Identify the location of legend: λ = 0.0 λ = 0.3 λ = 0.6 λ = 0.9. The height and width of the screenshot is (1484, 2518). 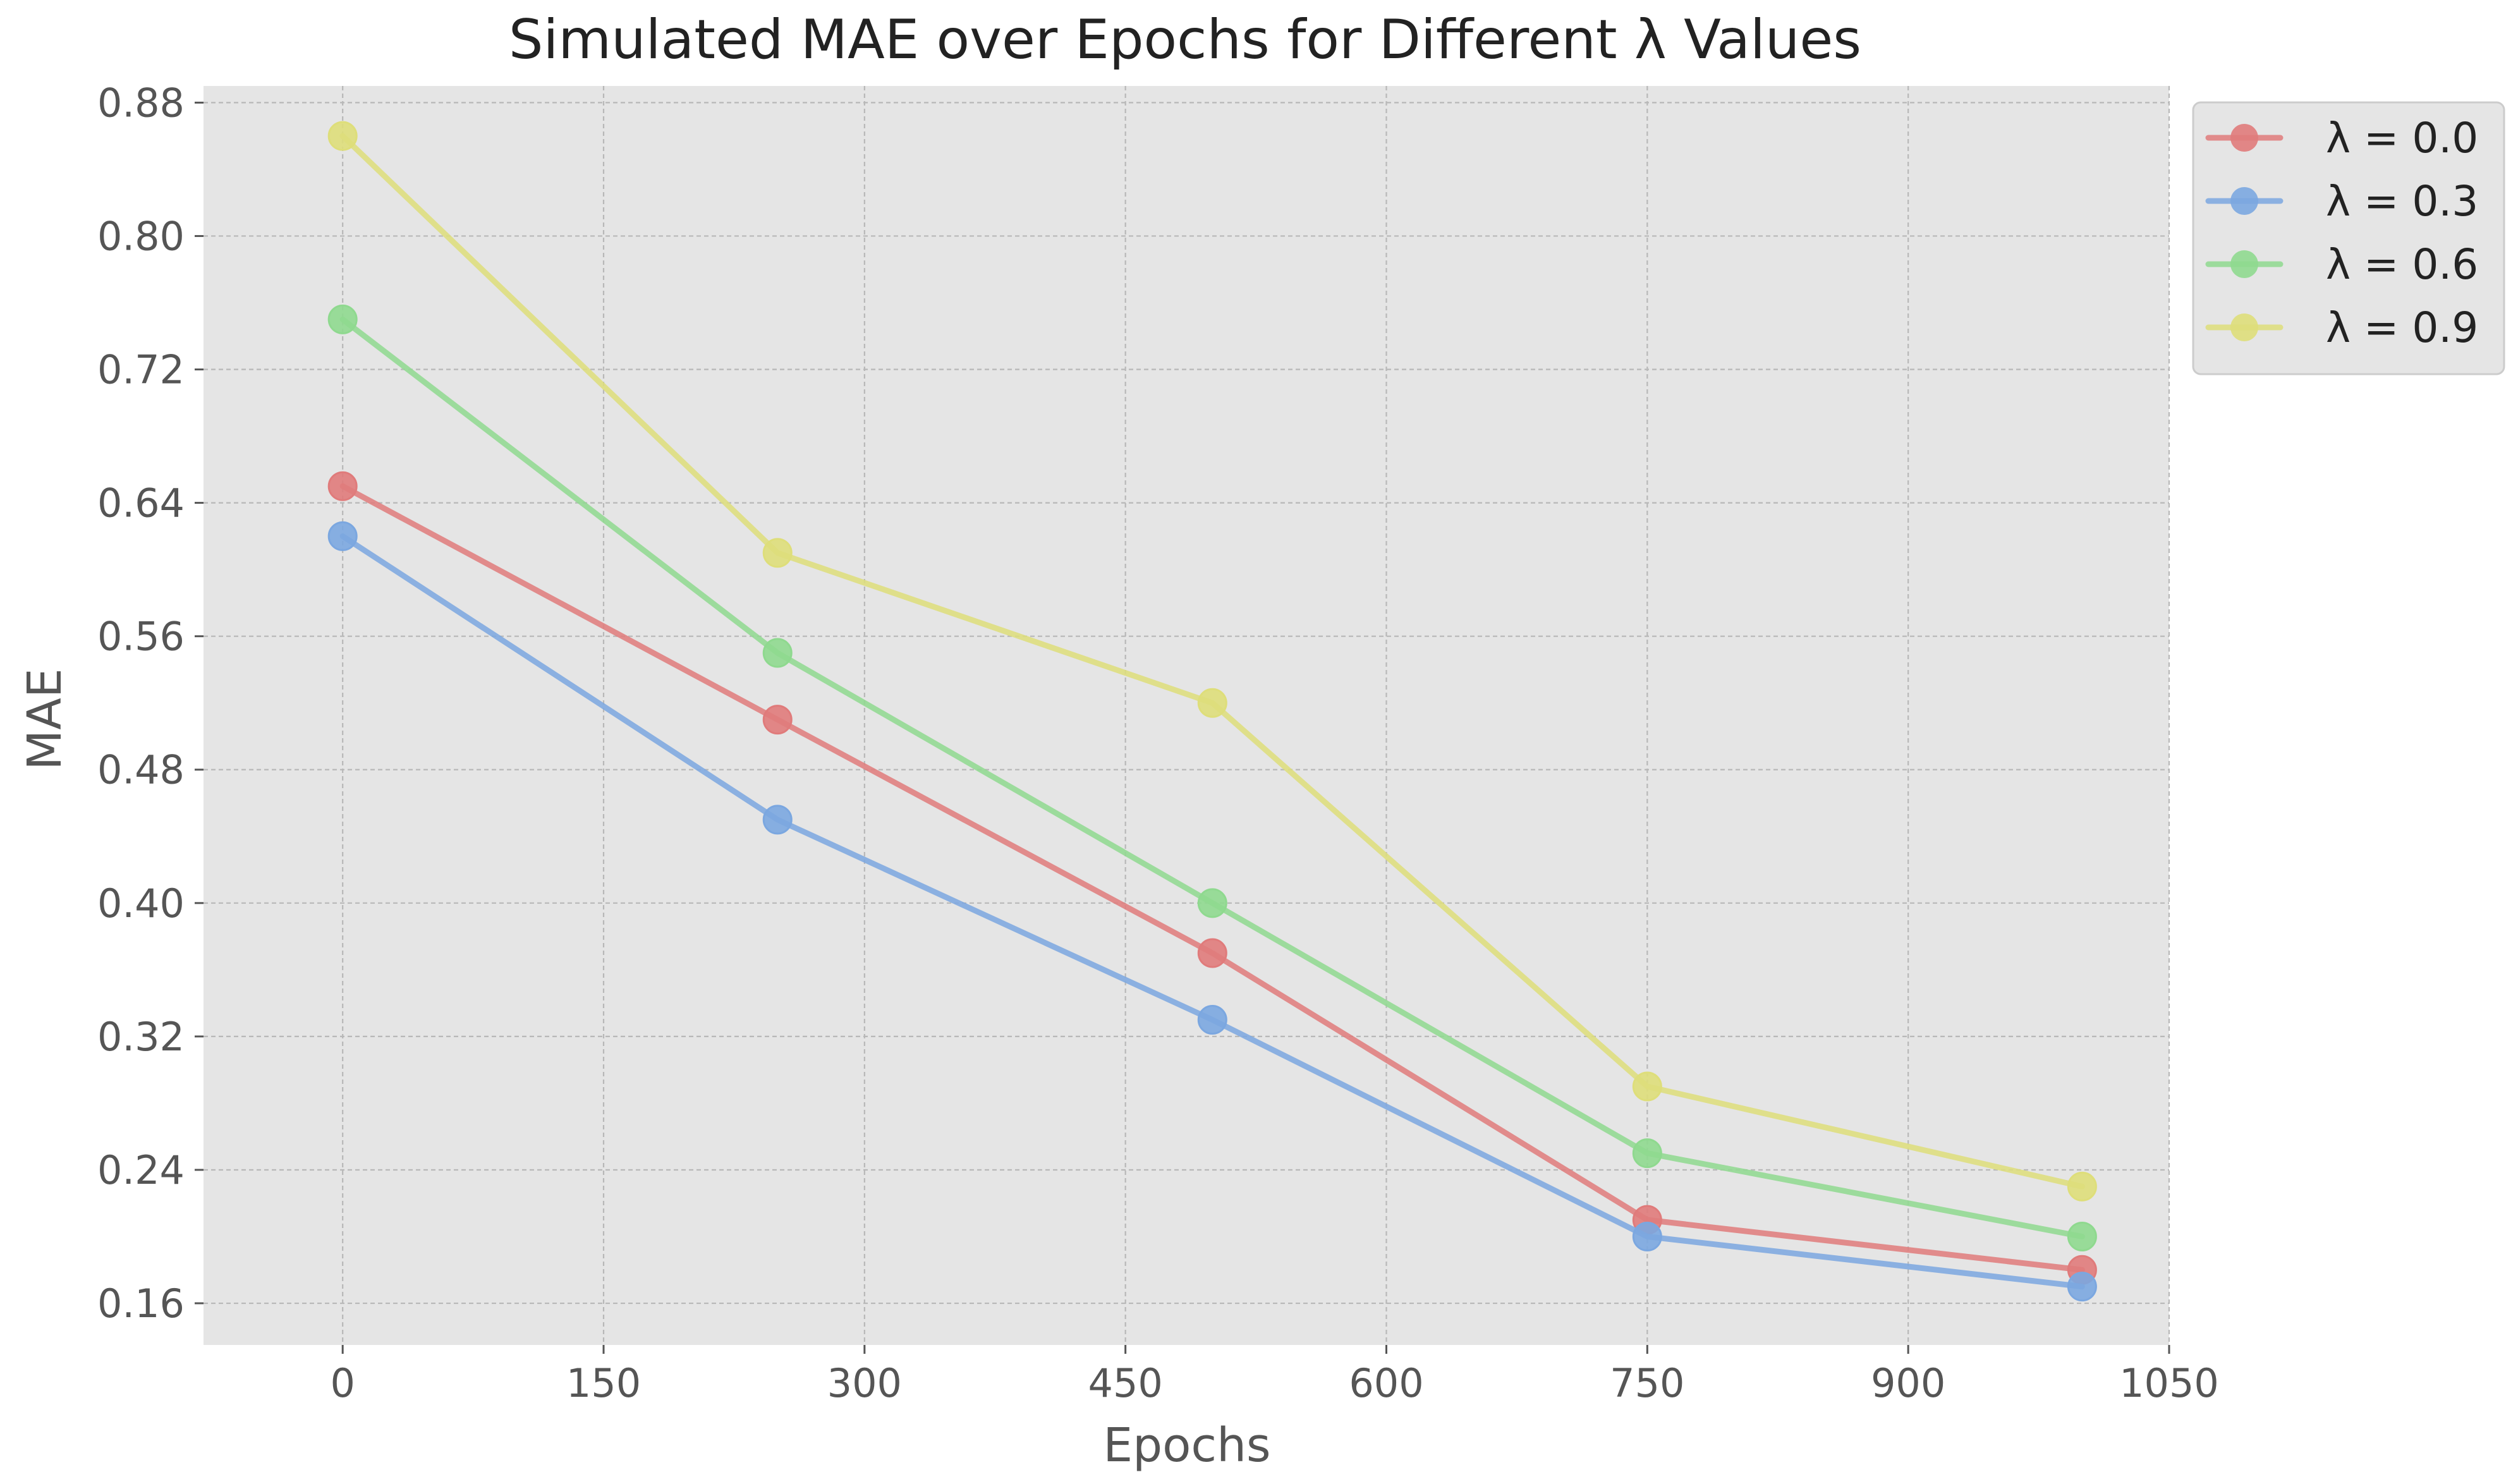
(2348, 238).